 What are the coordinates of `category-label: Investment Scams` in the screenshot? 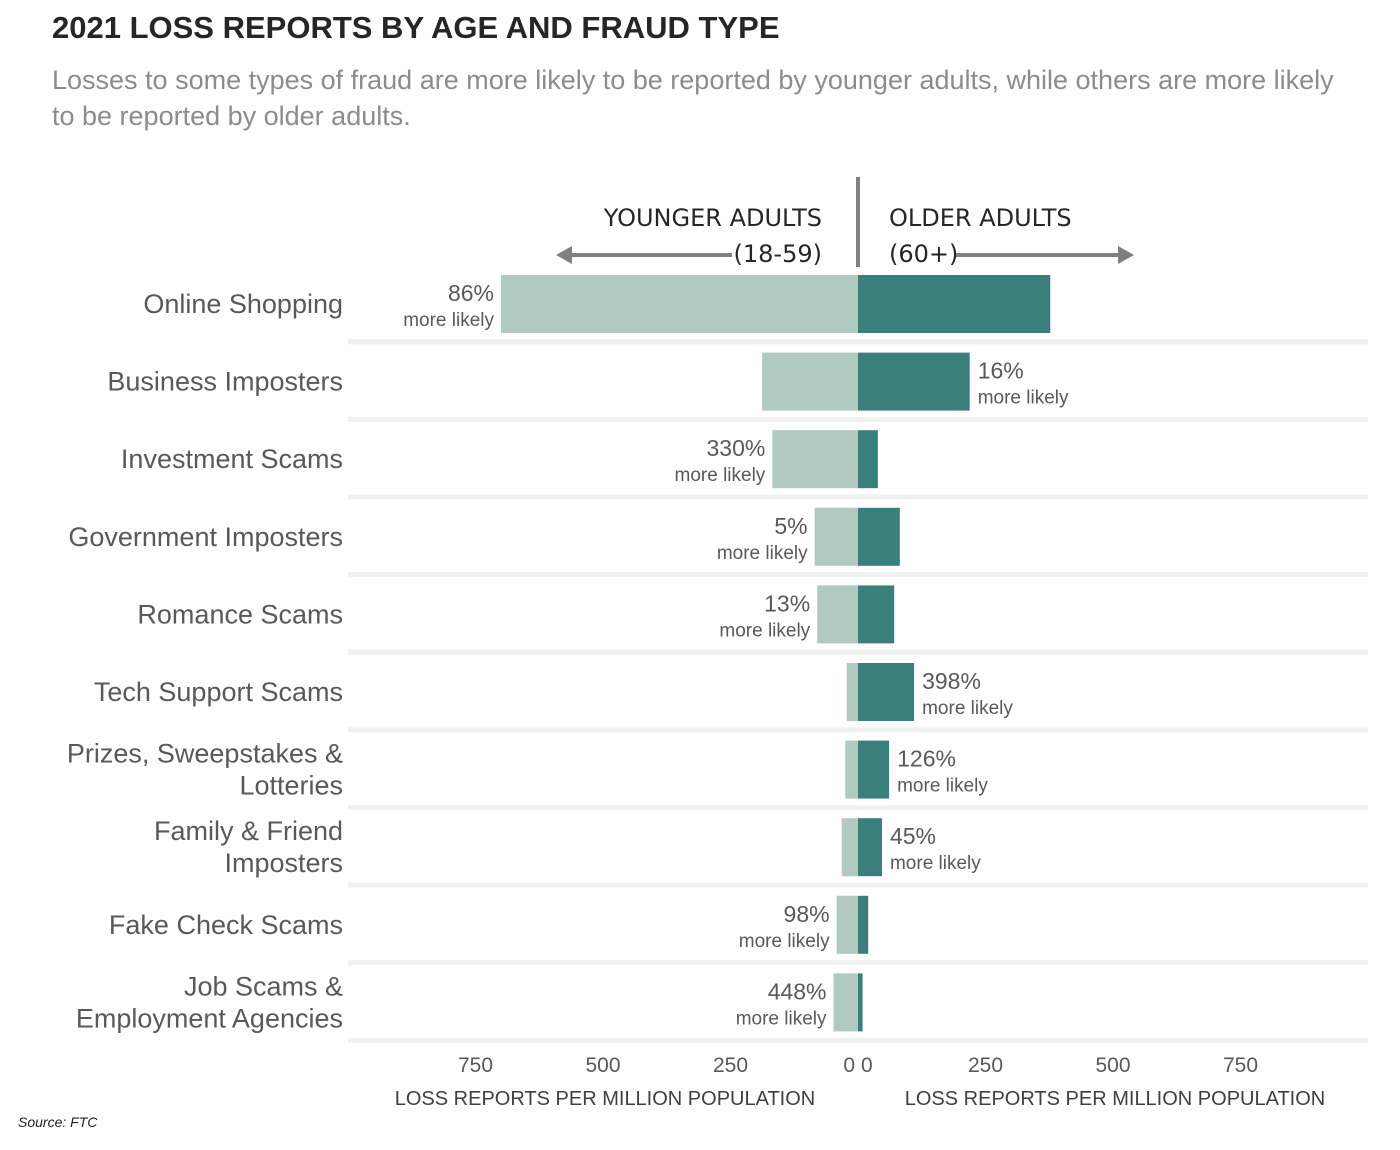 It's located at (232, 459).